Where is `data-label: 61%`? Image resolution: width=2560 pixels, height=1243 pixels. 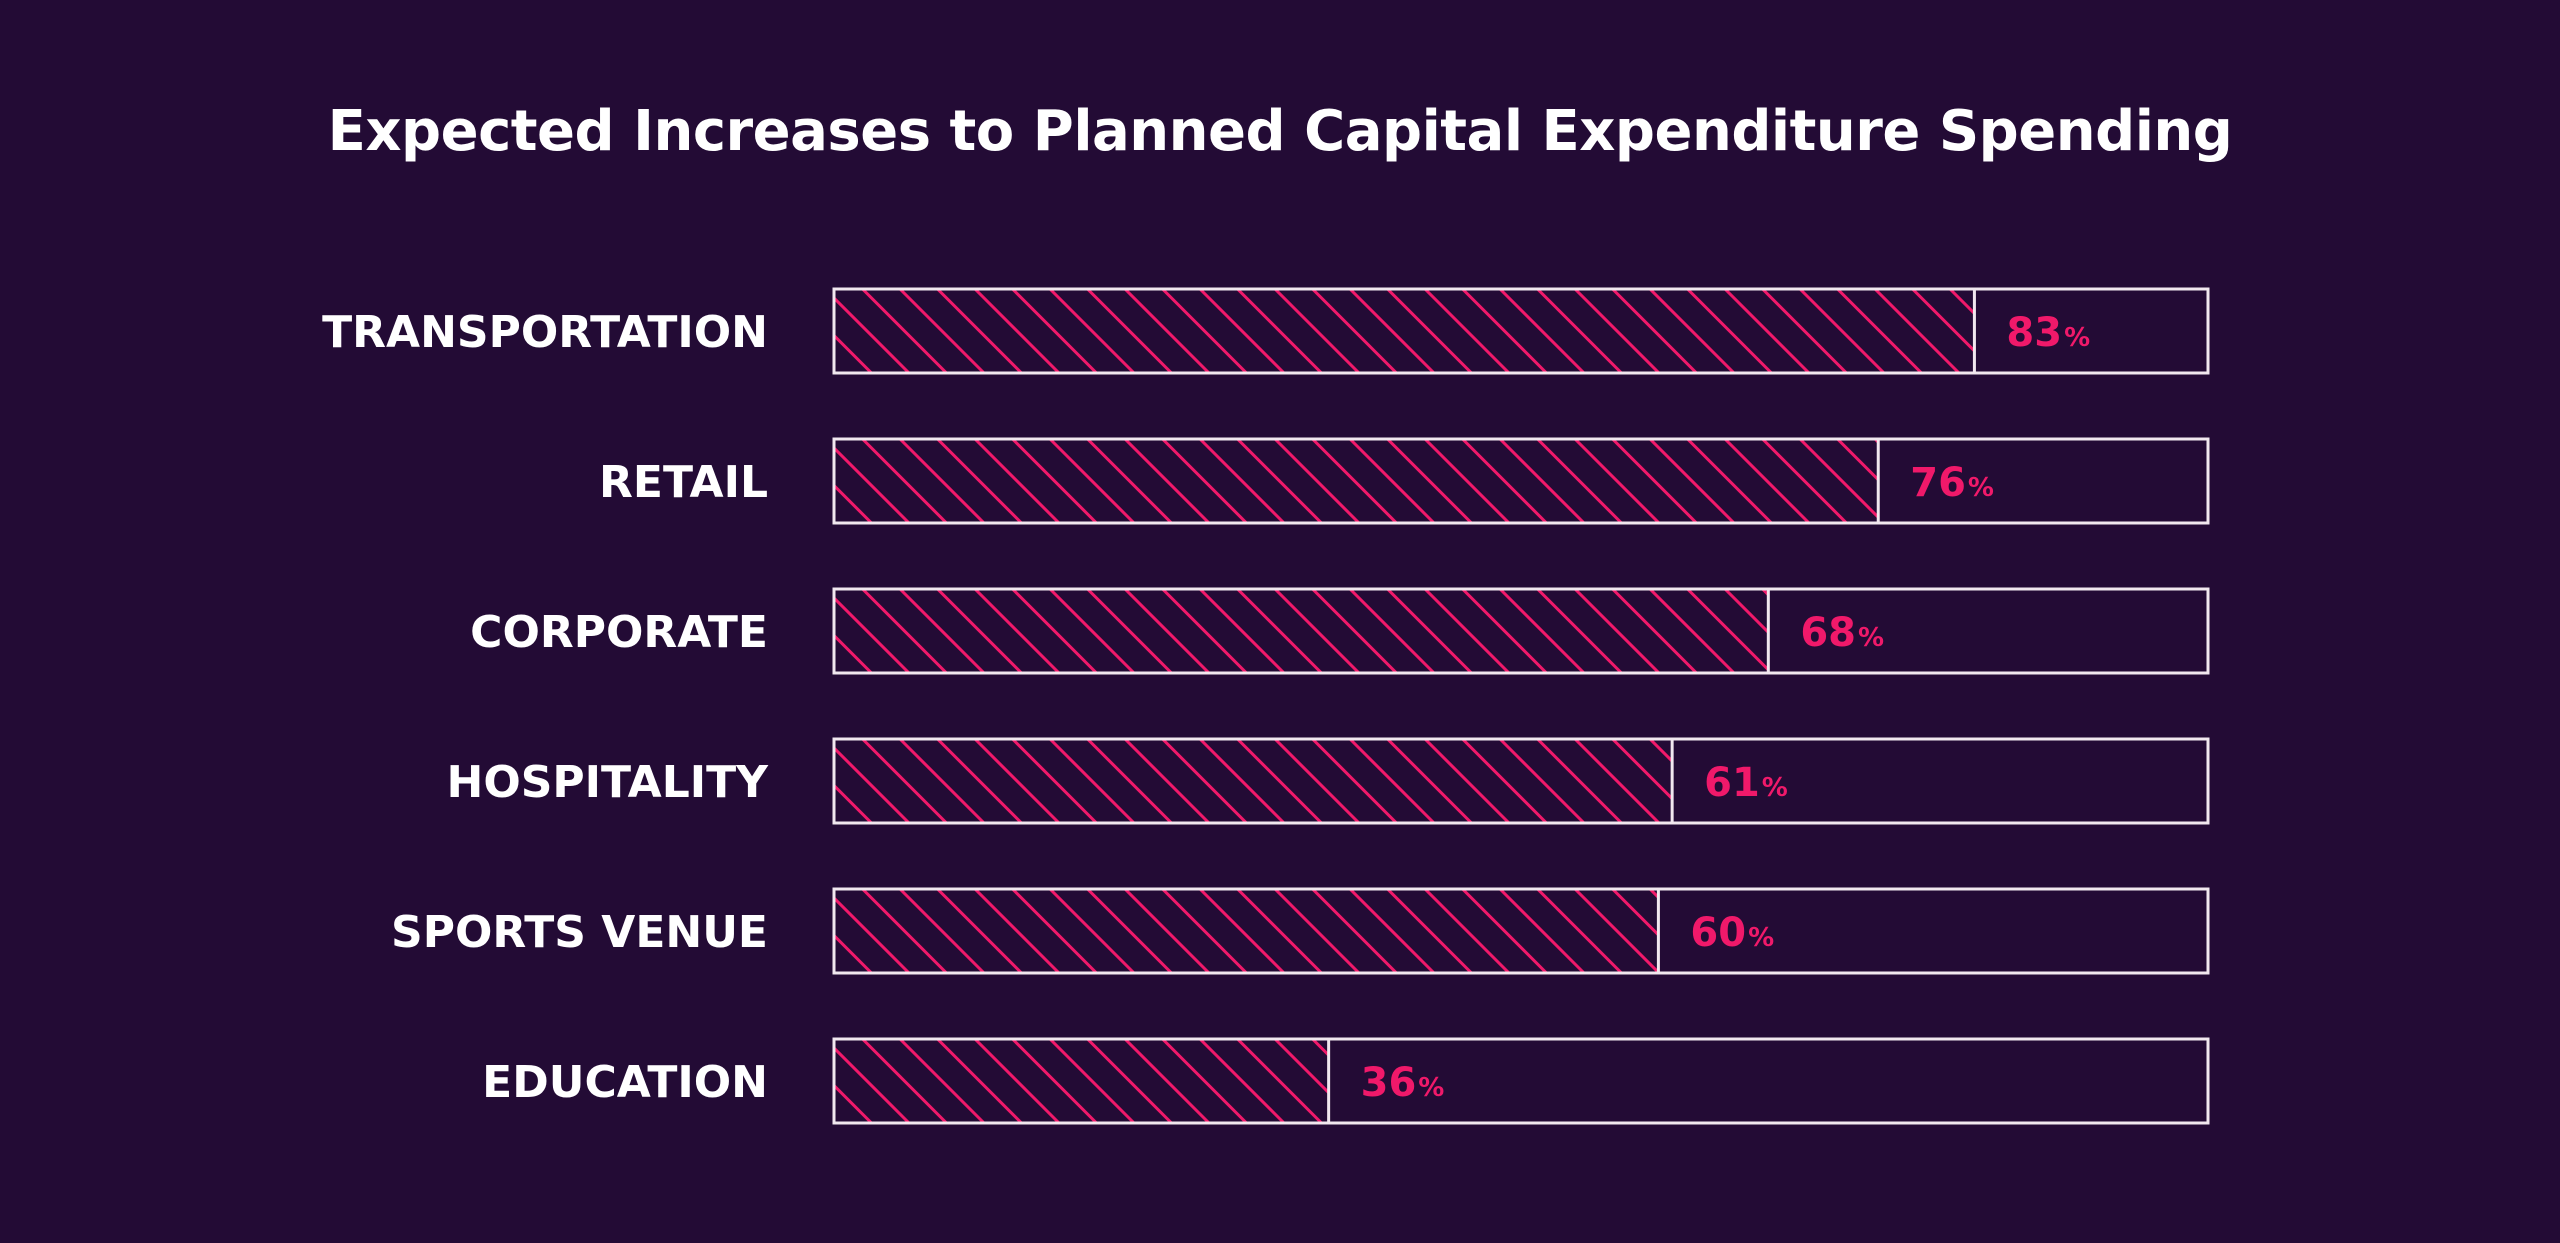 data-label: 61% is located at coordinates (1746, 783).